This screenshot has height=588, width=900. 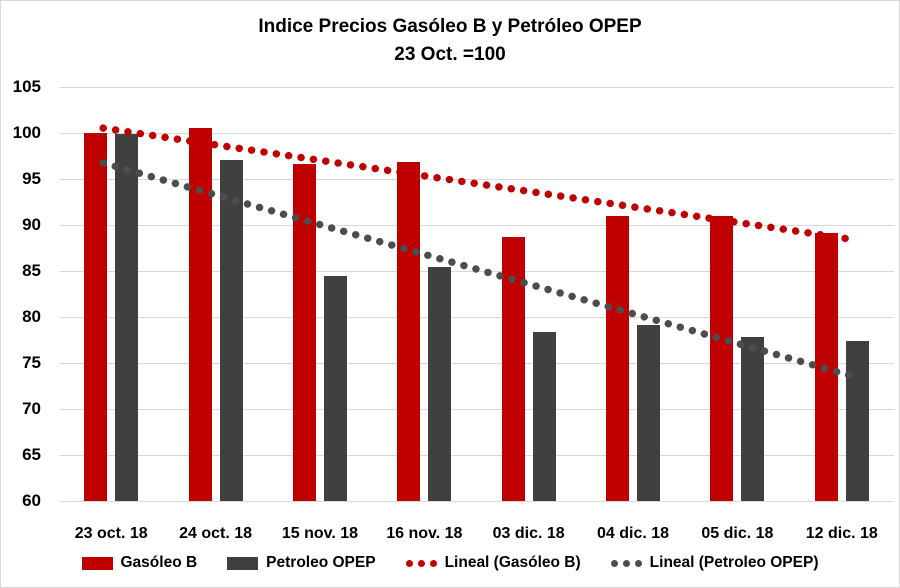 I want to click on x-tick-label: 16 nov. 18, so click(x=424, y=533).